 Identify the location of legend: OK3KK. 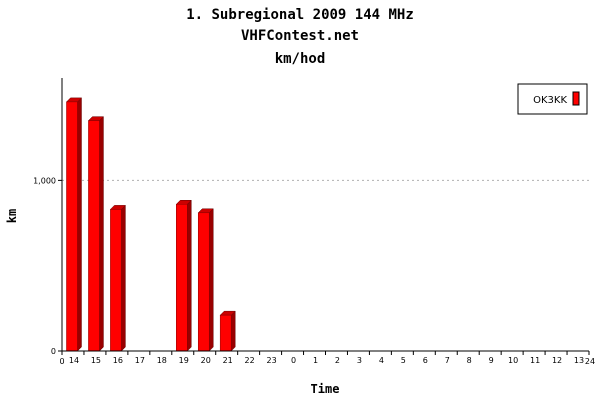
(552, 99).